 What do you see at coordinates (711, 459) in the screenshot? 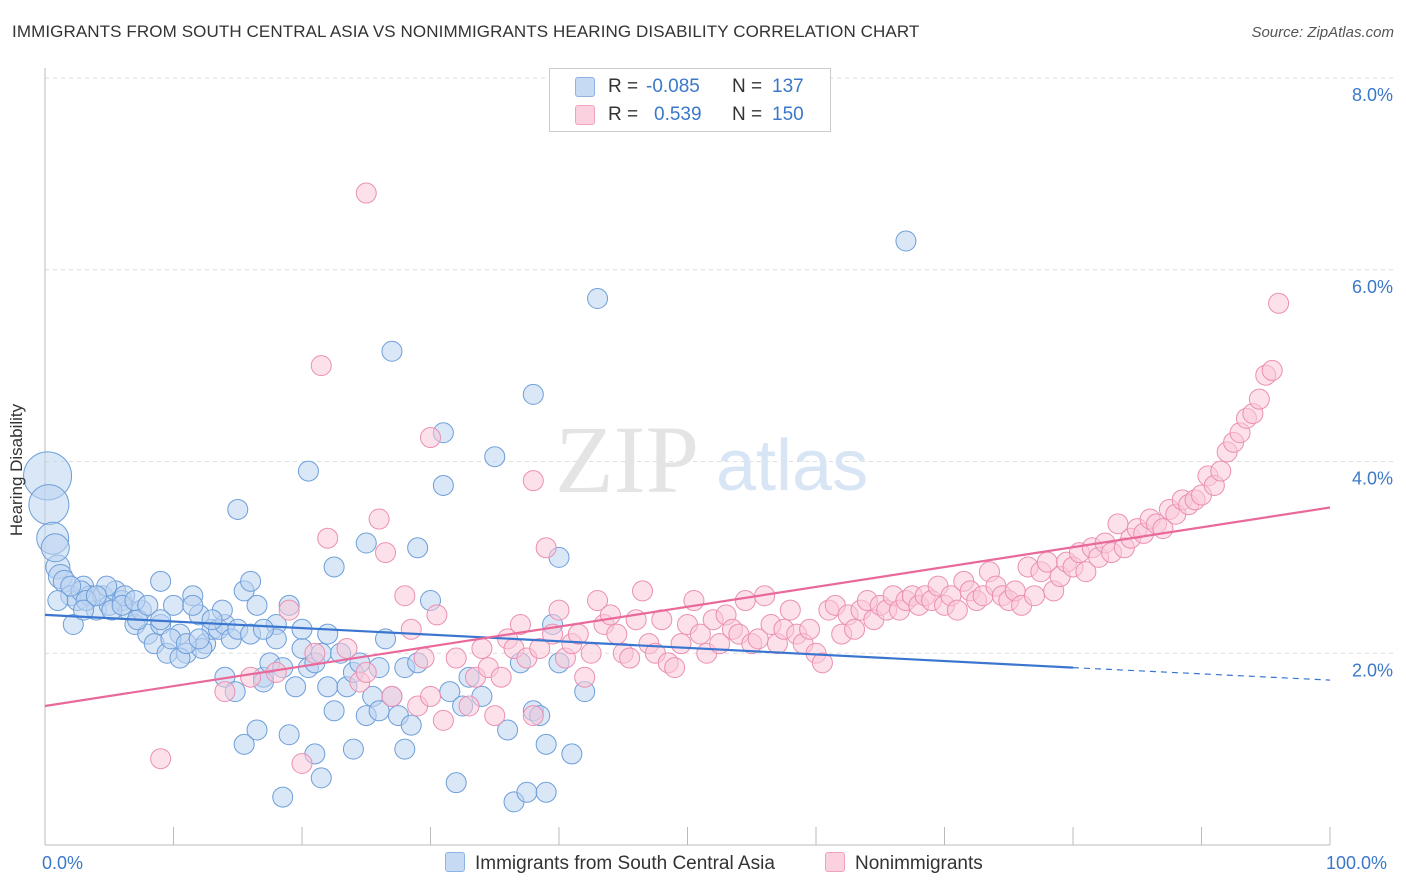
I see `watermark: ZIP atlas` at bounding box center [711, 459].